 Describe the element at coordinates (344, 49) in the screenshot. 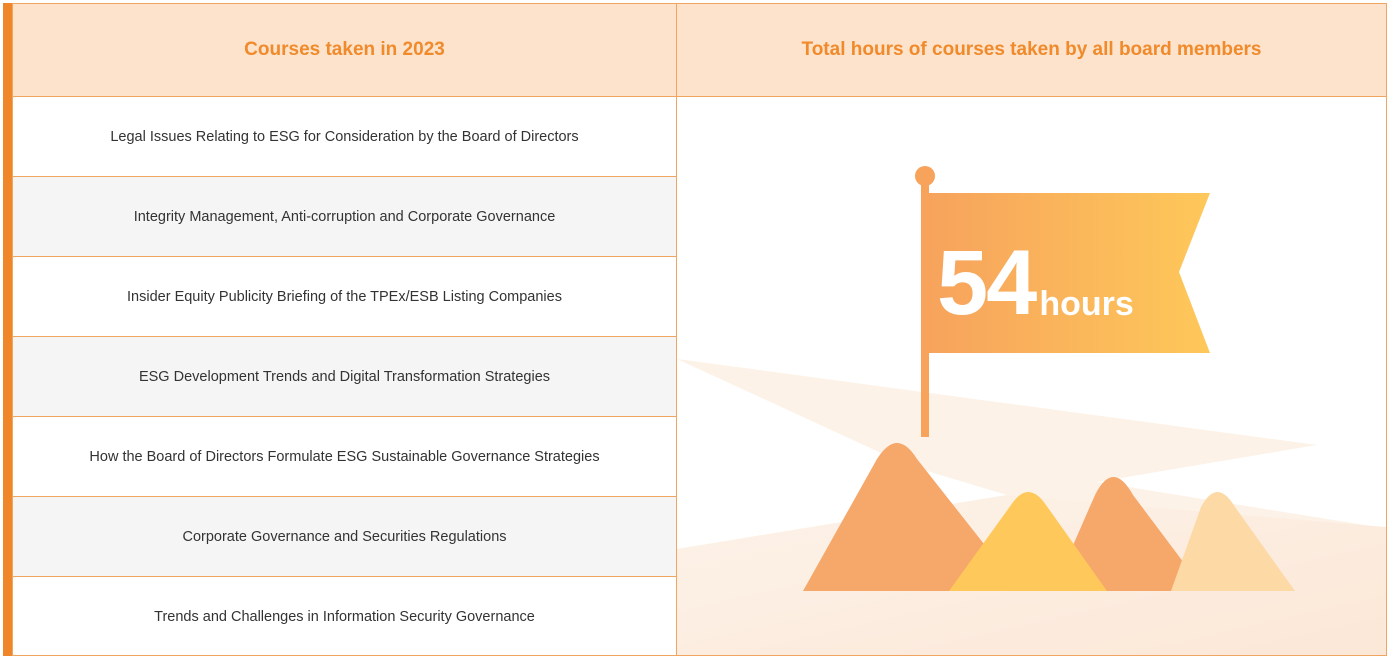

I see `courses-column-header: Courses taken in 2023` at that location.